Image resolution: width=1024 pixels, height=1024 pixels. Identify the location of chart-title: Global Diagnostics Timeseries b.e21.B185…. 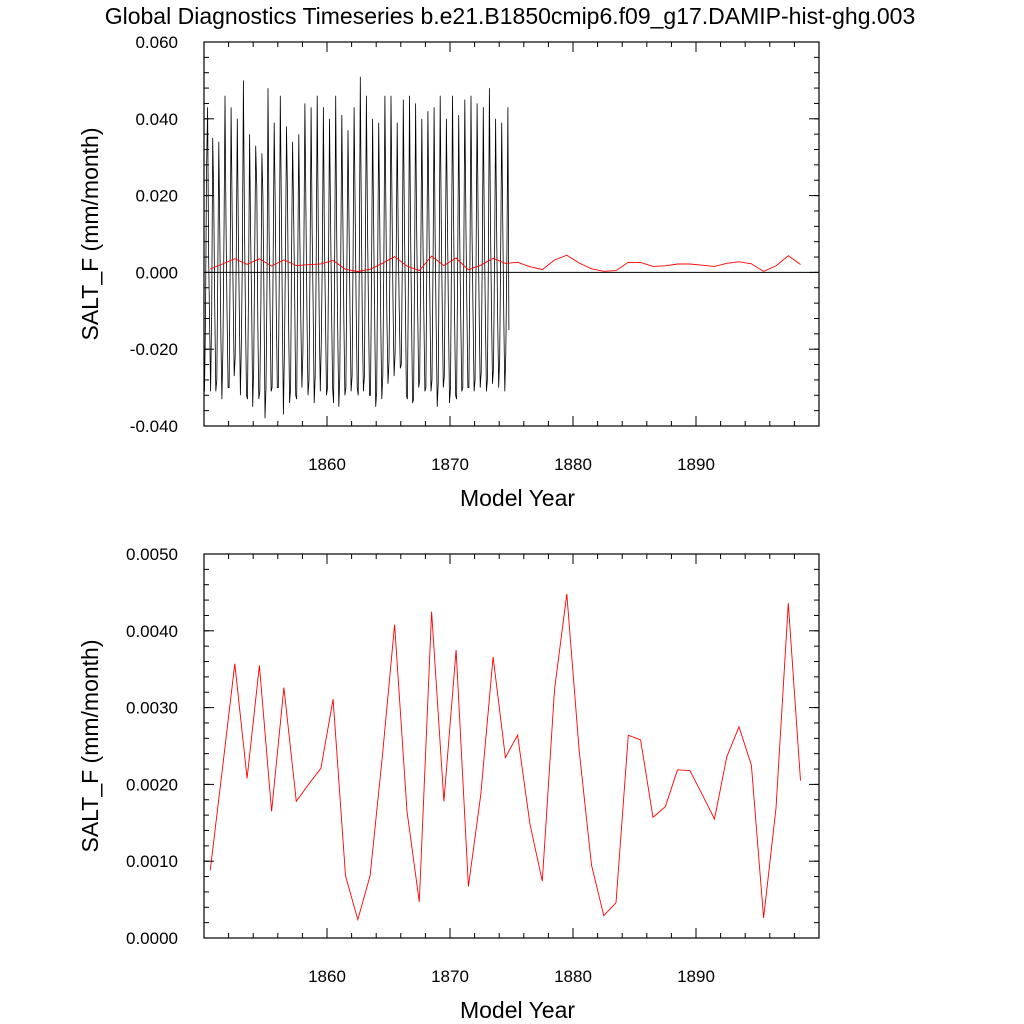
(510, 16).